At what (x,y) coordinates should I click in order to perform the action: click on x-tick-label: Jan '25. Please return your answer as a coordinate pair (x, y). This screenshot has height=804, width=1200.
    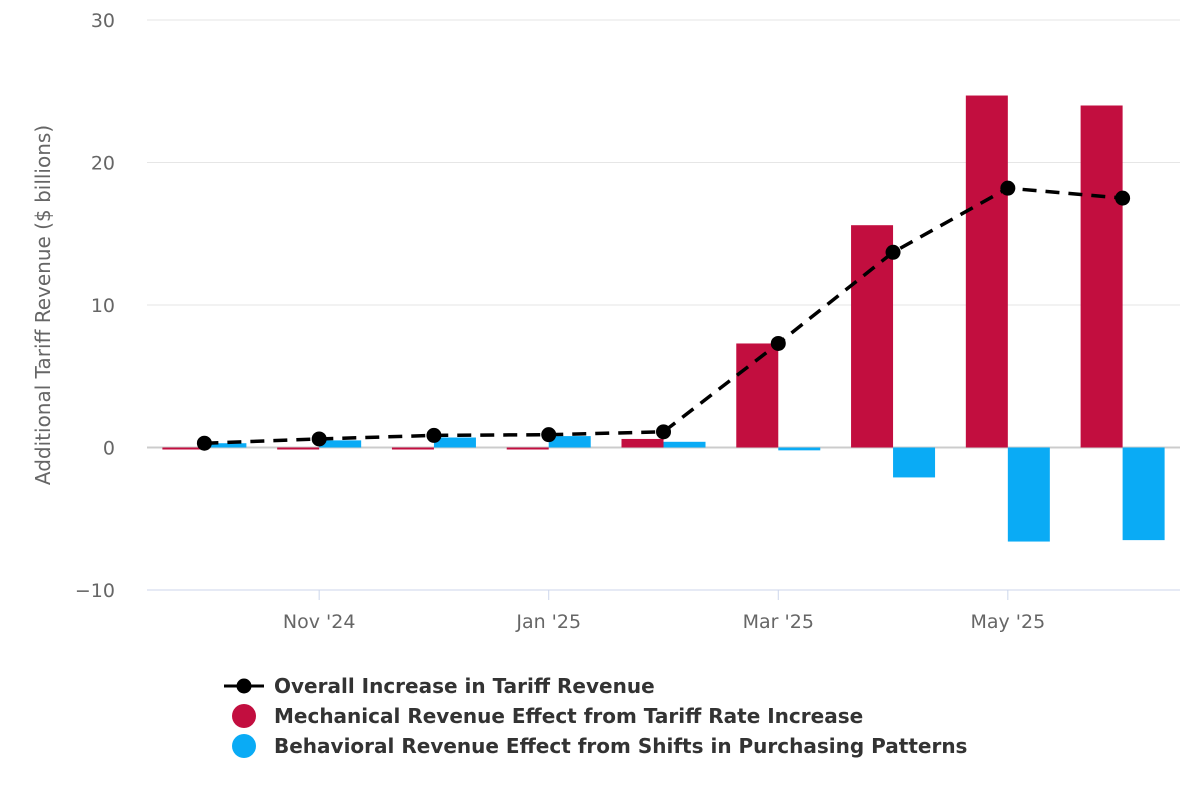
    Looking at the image, I should click on (548, 622).